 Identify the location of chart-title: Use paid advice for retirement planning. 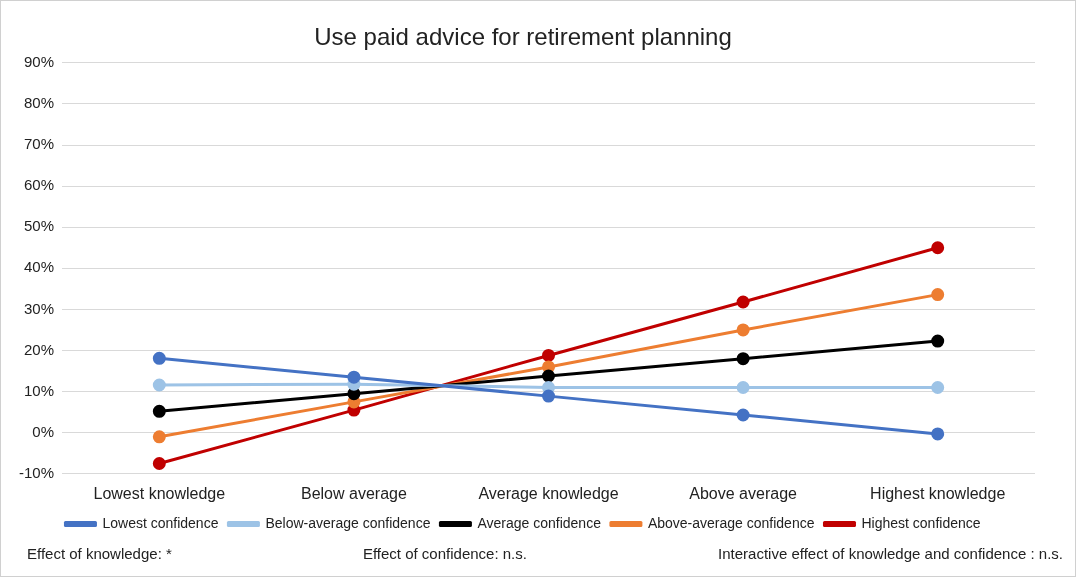
(523, 37).